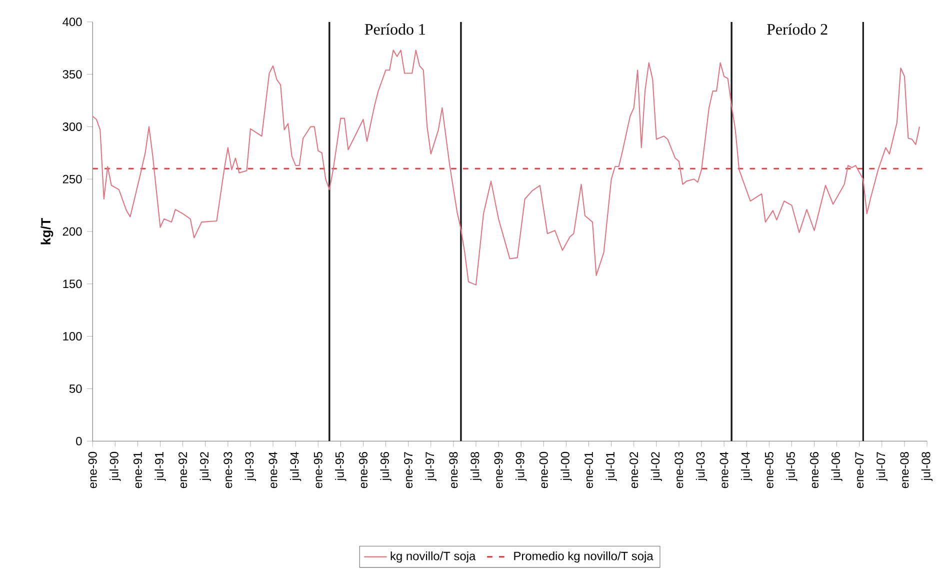  I want to click on x-tick-label: ene-91, so click(137, 470).